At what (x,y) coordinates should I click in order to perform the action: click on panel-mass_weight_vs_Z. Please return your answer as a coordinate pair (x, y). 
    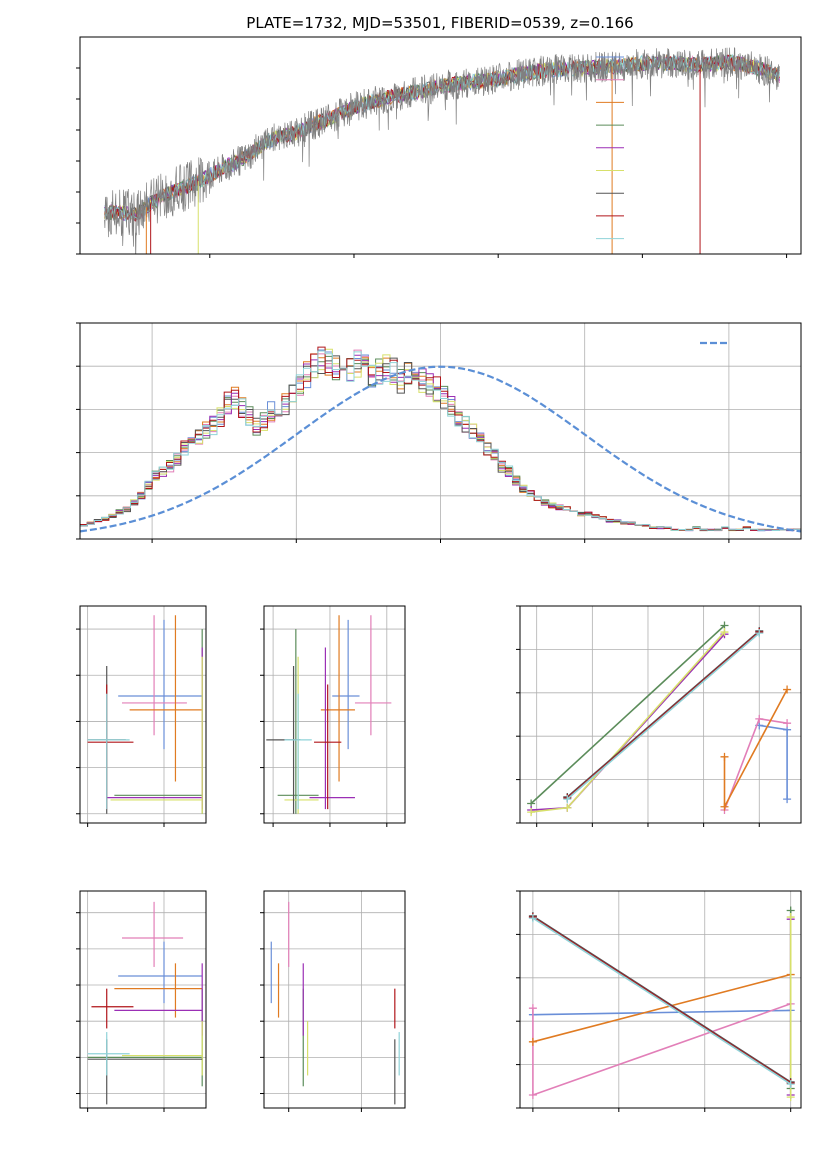
    Looking at the image, I should click on (659, 1001).